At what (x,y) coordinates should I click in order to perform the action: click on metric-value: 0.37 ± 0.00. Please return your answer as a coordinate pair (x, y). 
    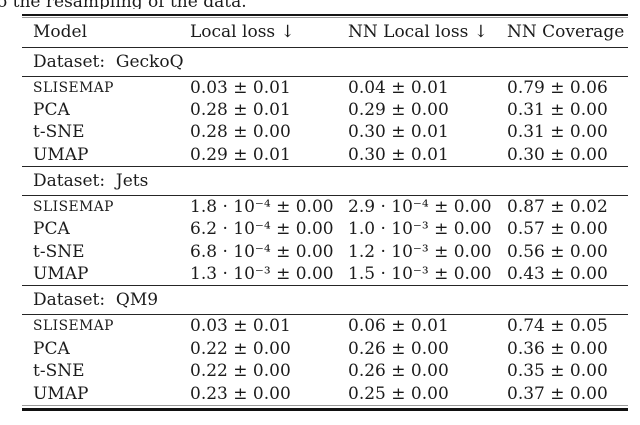
    Looking at the image, I should click on (557, 393).